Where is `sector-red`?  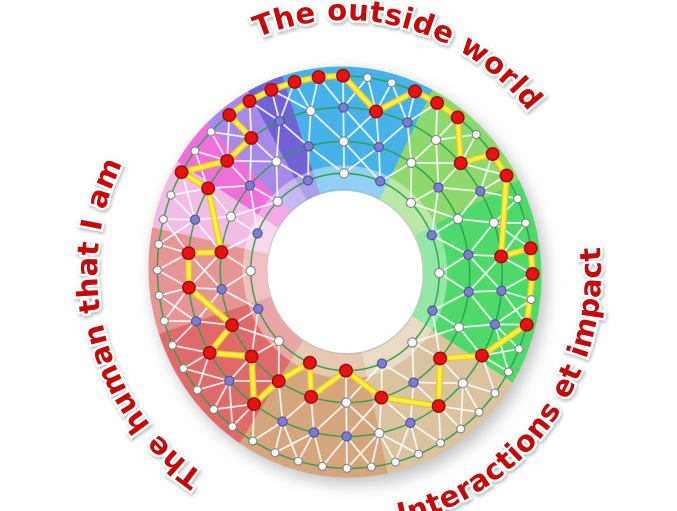
sector-red is located at coordinates (230, 370).